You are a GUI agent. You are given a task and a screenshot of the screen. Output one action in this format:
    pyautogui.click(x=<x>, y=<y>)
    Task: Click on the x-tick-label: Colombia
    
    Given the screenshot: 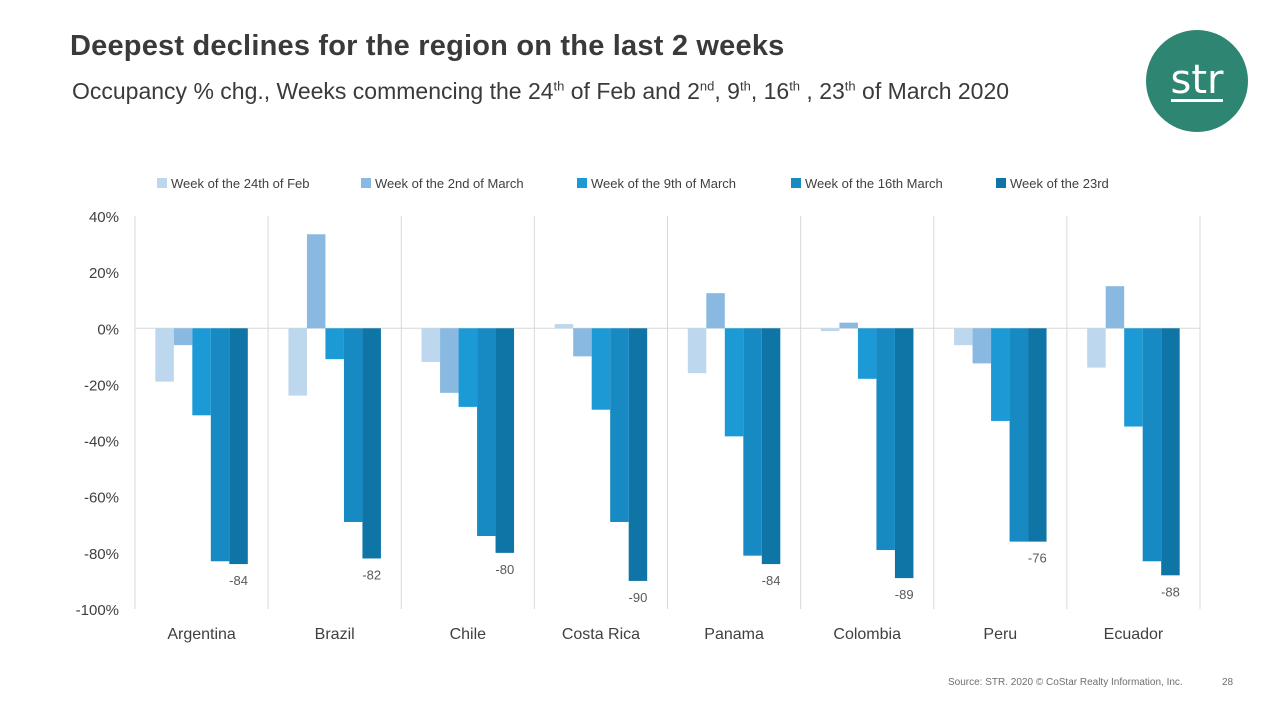 What is the action you would take?
    pyautogui.click(x=867, y=634)
    